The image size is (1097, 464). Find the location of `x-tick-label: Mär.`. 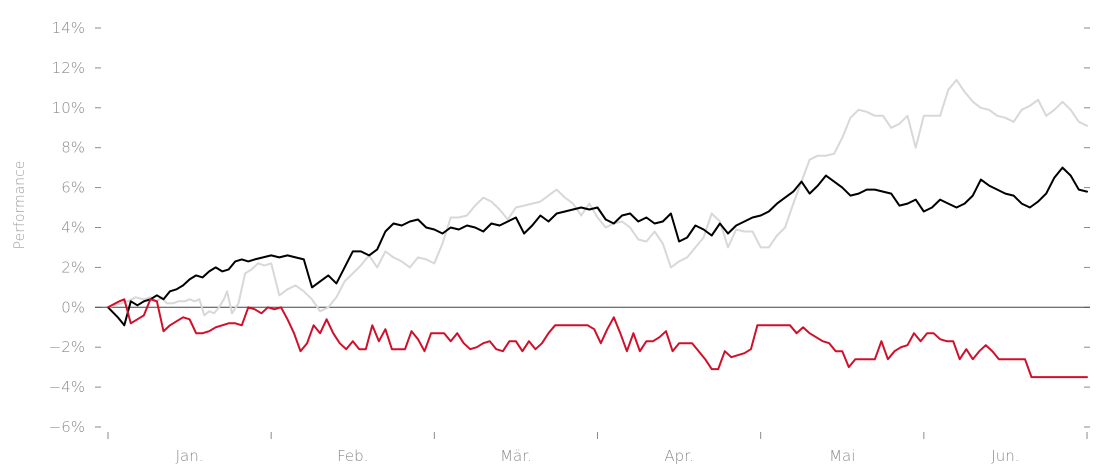

x-tick-label: Mär. is located at coordinates (516, 455).